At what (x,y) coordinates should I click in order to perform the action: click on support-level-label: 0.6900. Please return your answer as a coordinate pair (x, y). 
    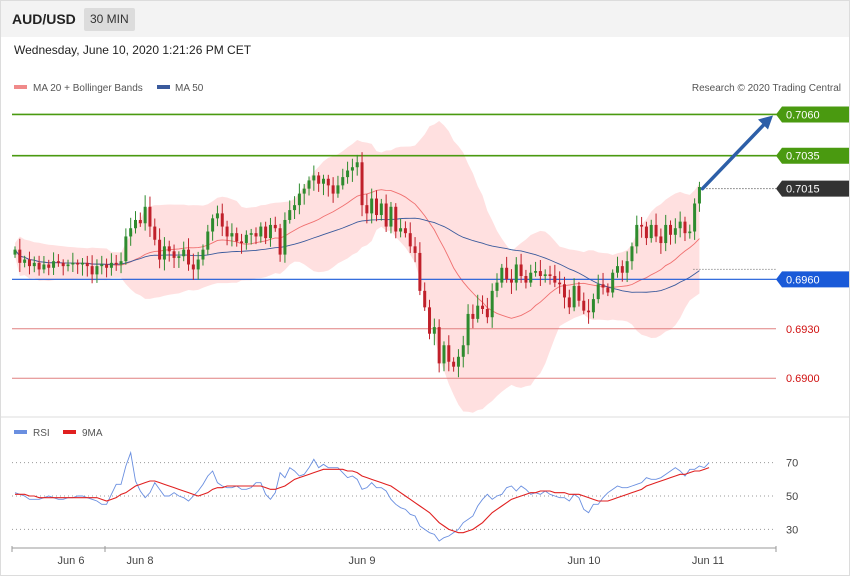
    Looking at the image, I should click on (803, 379).